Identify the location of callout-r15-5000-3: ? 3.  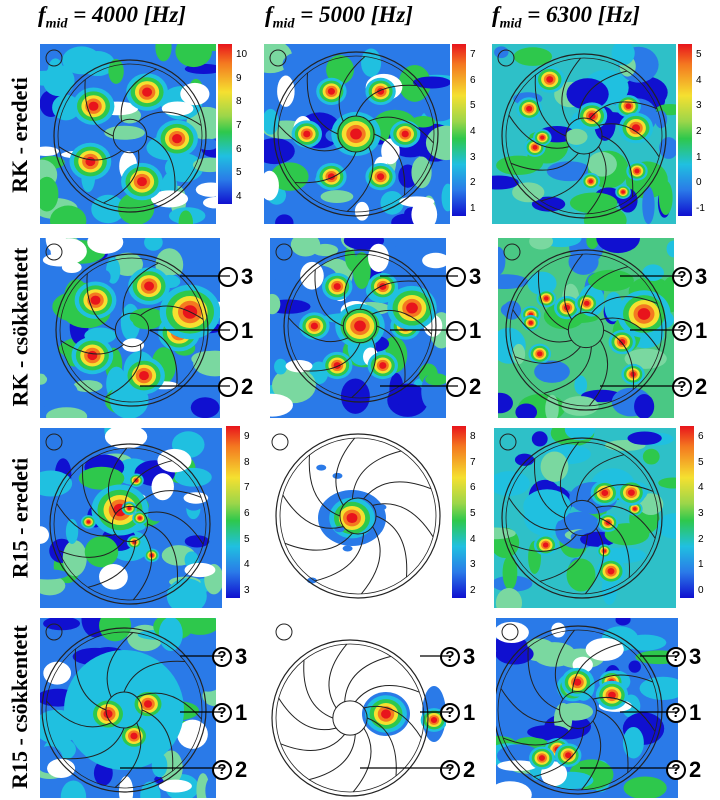
(457, 657).